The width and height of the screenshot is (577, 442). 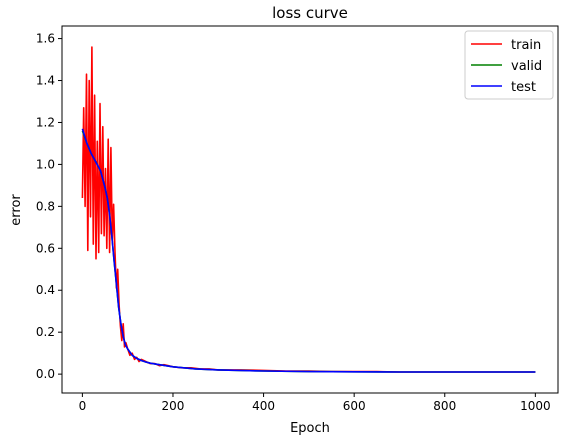 What do you see at coordinates (45, 290) in the screenshot?
I see `y-tick-label: 0.4` at bounding box center [45, 290].